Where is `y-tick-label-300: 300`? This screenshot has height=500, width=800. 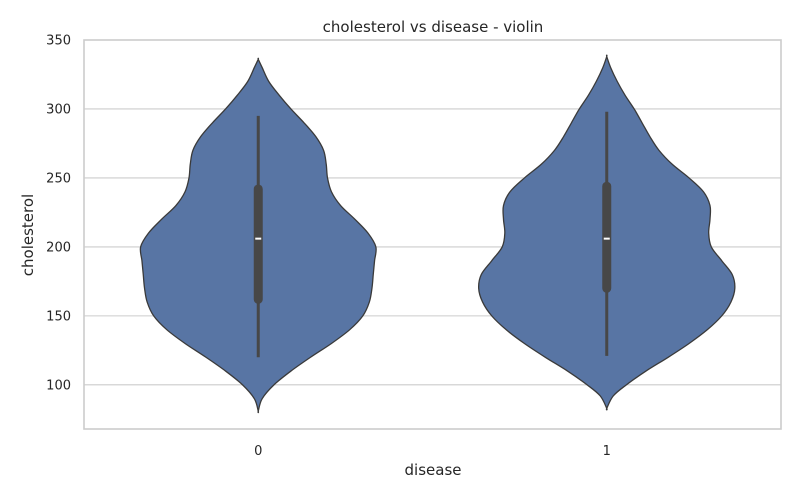
y-tick-label-300: 300 is located at coordinates (58, 109).